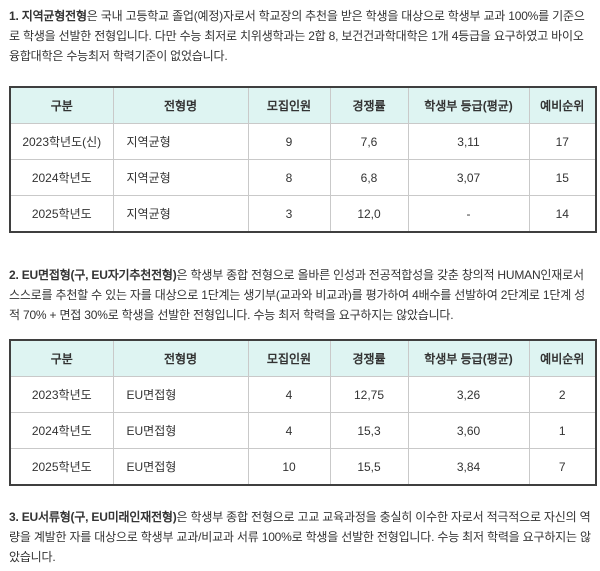  What do you see at coordinates (289, 177) in the screenshot?
I see `table-cell-quota: 8` at bounding box center [289, 177].